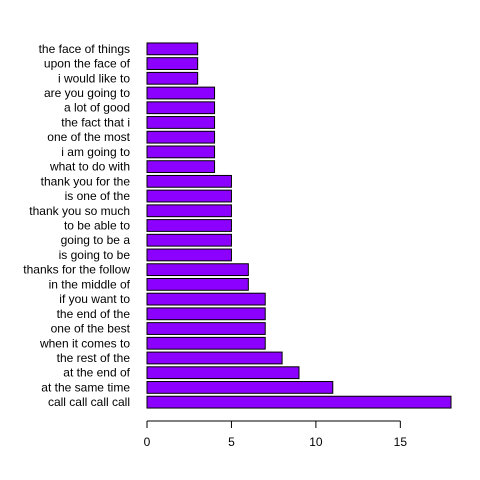  What do you see at coordinates (79, 211) in the screenshot?
I see `category-label: thank you so much` at bounding box center [79, 211].